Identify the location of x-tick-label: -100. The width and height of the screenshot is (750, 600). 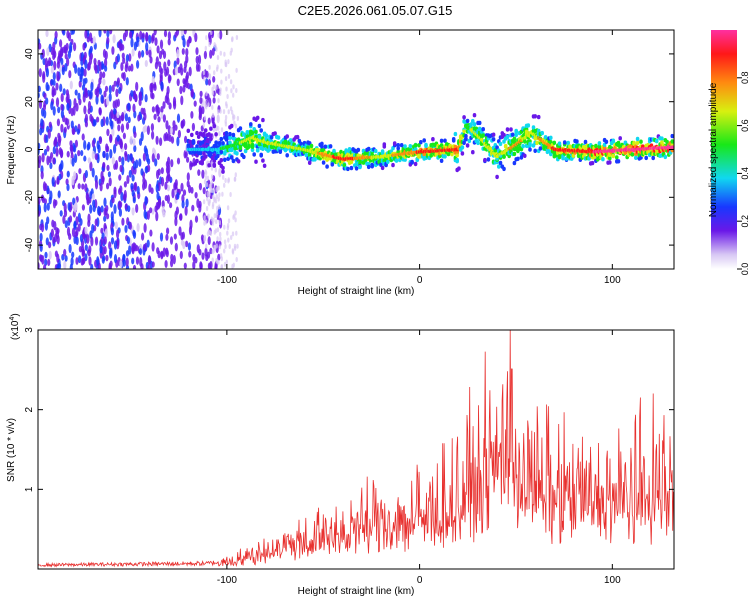
(227, 580).